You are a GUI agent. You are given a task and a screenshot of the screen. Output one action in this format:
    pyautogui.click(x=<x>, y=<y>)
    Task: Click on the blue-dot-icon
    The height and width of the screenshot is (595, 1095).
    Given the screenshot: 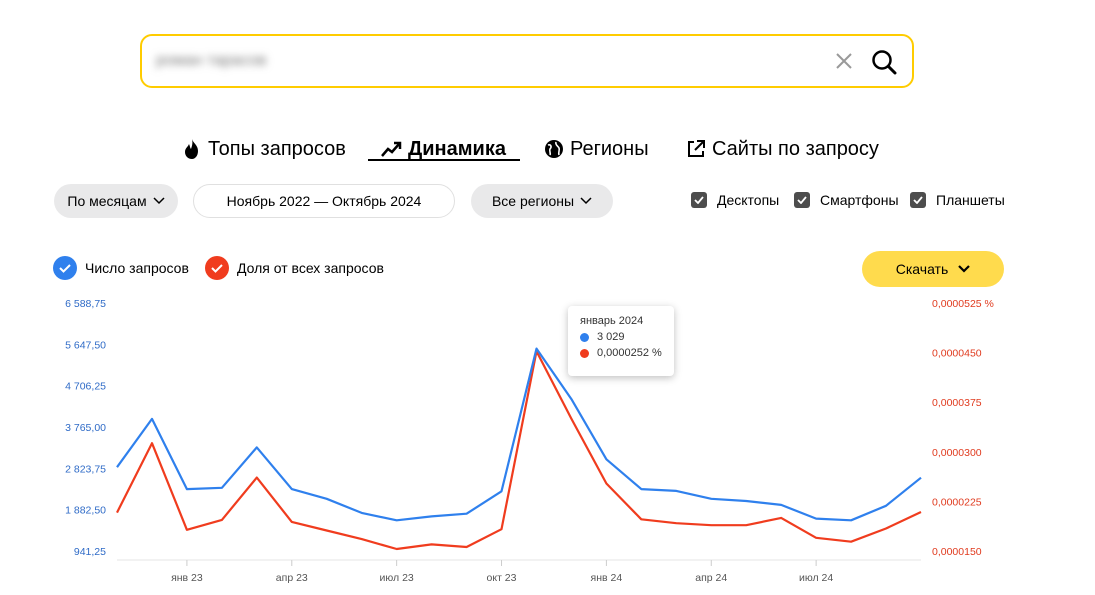 What is the action you would take?
    pyautogui.click(x=584, y=337)
    